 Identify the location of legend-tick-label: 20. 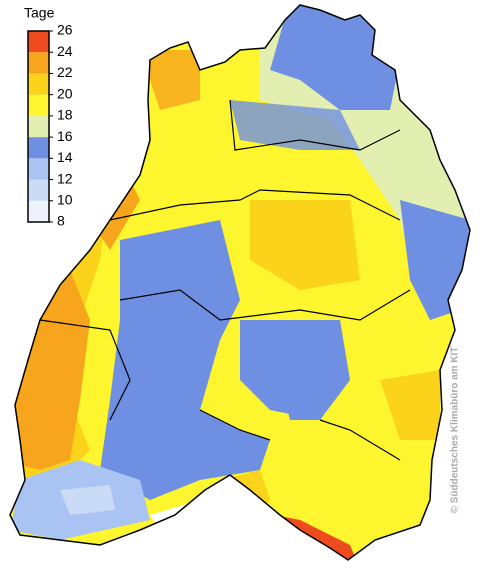
(65, 93).